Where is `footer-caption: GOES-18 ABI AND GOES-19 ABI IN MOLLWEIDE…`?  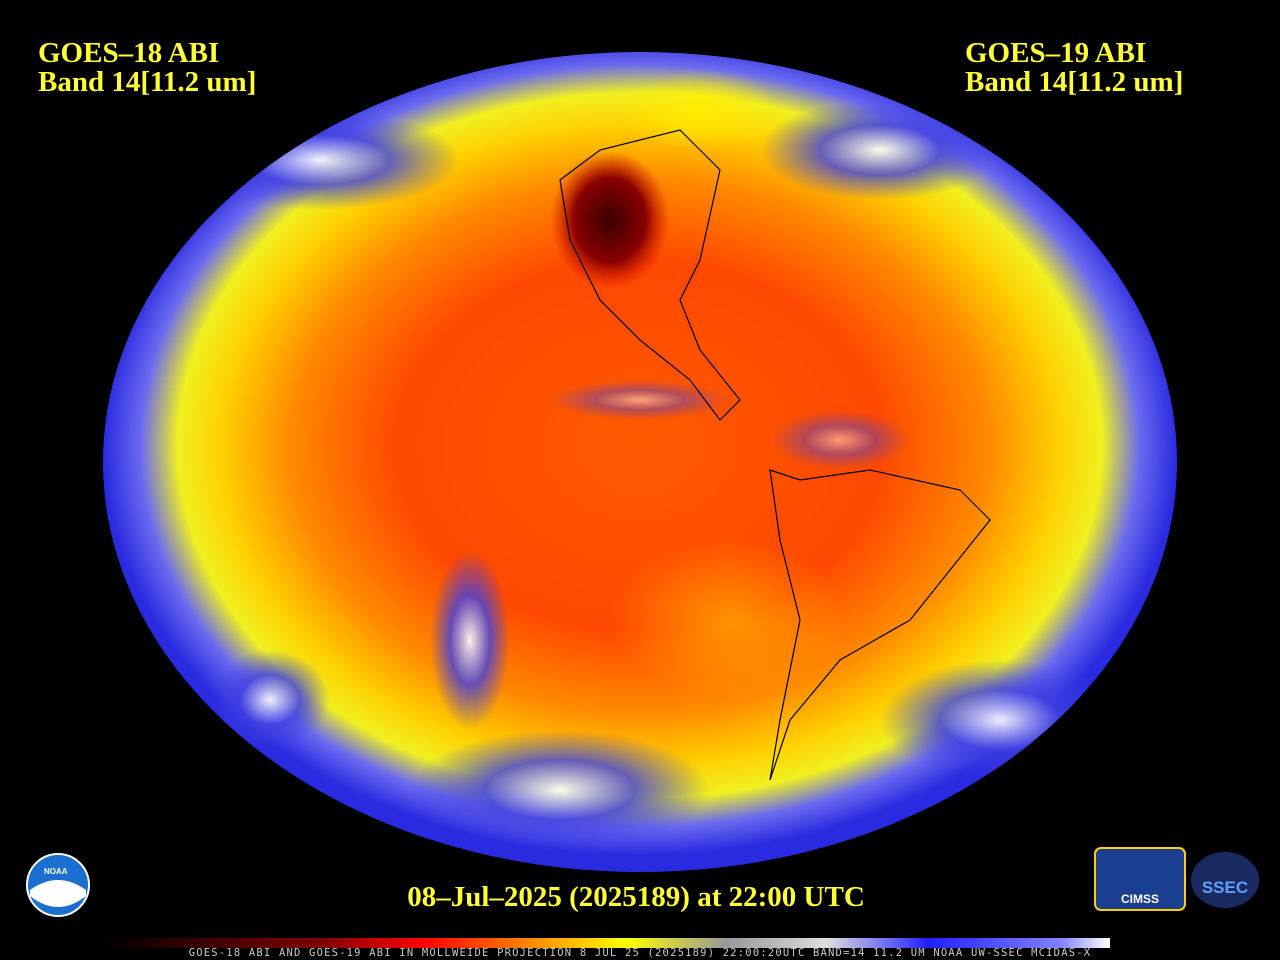 footer-caption: GOES-18 ABI AND GOES-19 ABI IN MOLLWEIDE… is located at coordinates (640, 953).